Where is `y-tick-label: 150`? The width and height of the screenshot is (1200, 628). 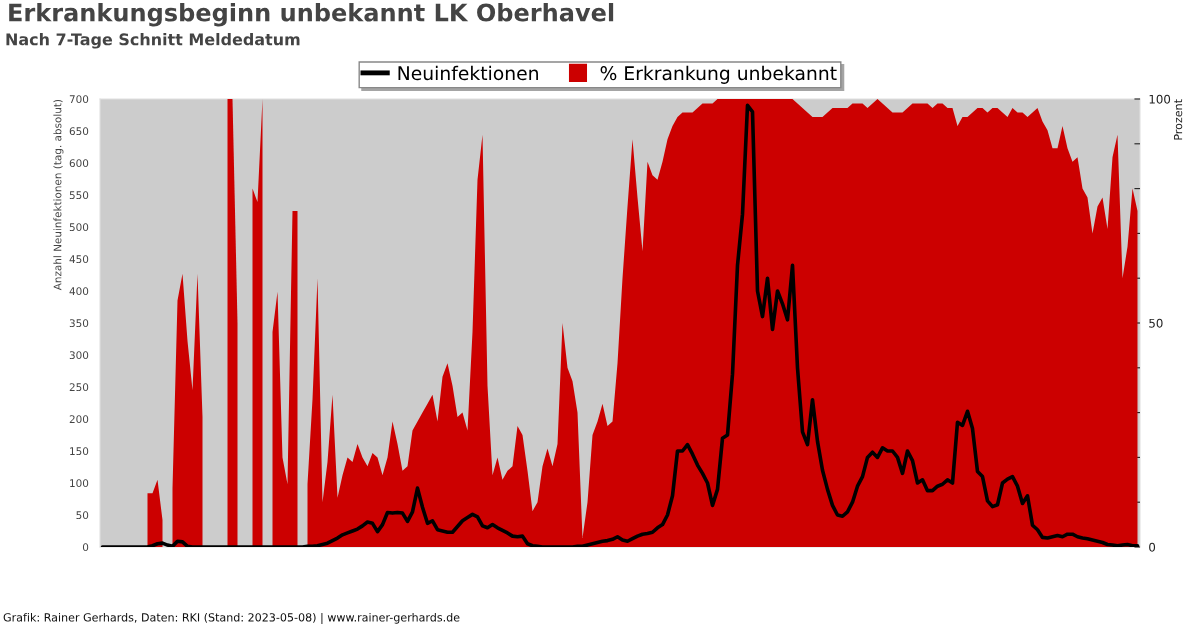
y-tick-label: 150 is located at coordinates (79, 451).